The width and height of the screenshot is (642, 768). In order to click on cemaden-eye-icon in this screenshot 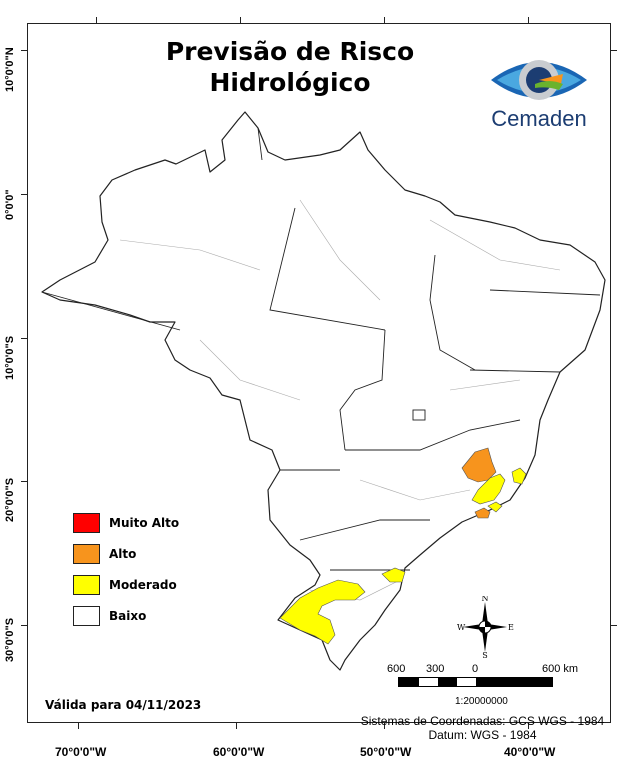, I will do `click(539, 80)`.